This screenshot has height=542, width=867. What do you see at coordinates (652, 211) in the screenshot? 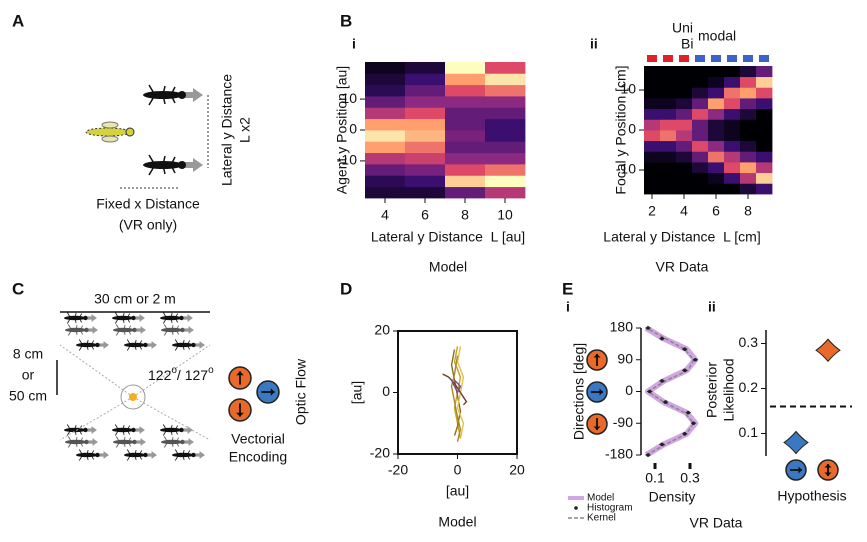
I see `x-tick-label: 2` at bounding box center [652, 211].